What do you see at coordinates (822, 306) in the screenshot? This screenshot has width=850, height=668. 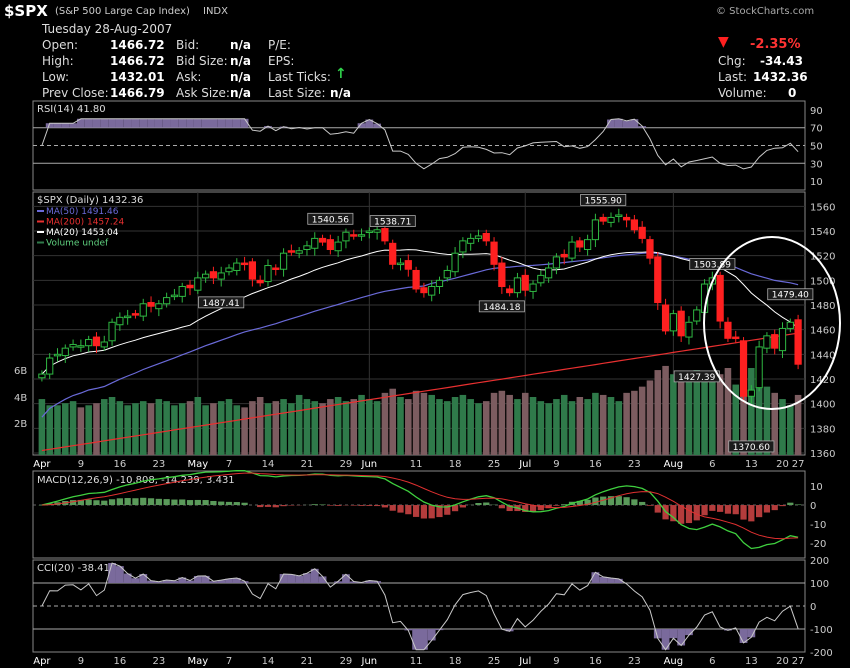 I see `price-tick-label: 1480` at bounding box center [822, 306].